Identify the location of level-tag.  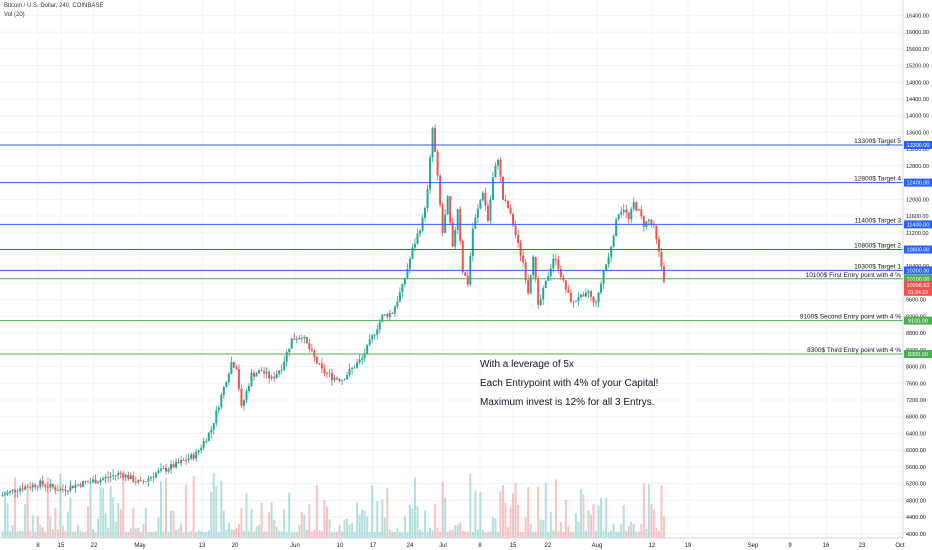
(918, 249).